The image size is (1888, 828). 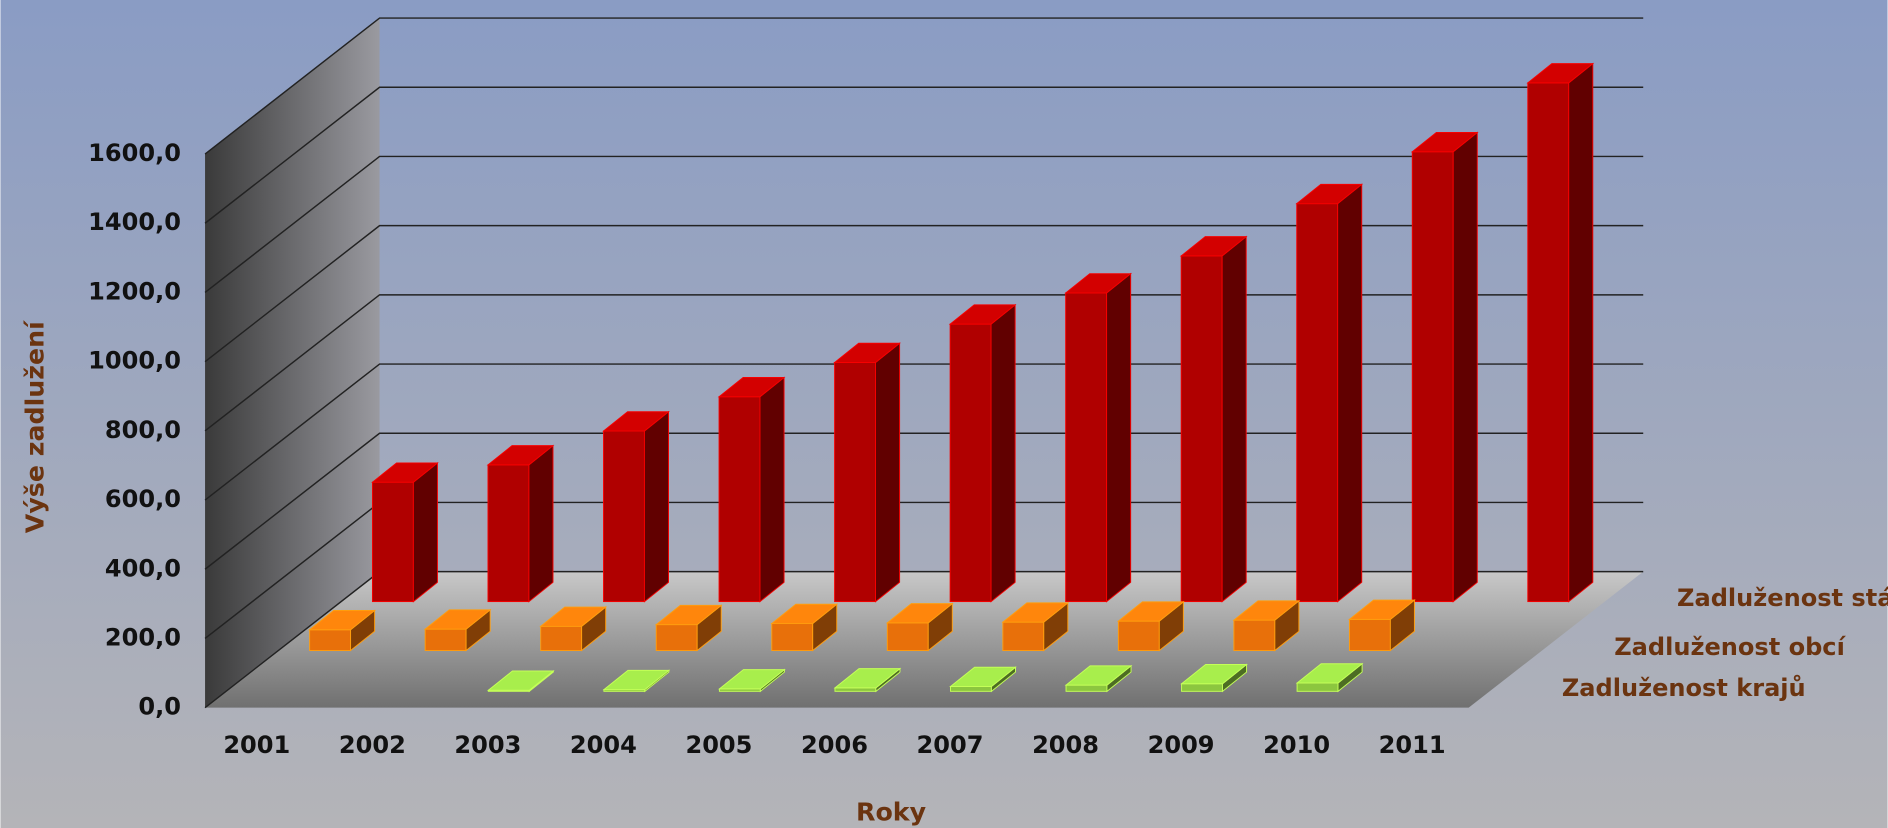 I want to click on y-tick-label: 0,0, so click(x=159, y=707).